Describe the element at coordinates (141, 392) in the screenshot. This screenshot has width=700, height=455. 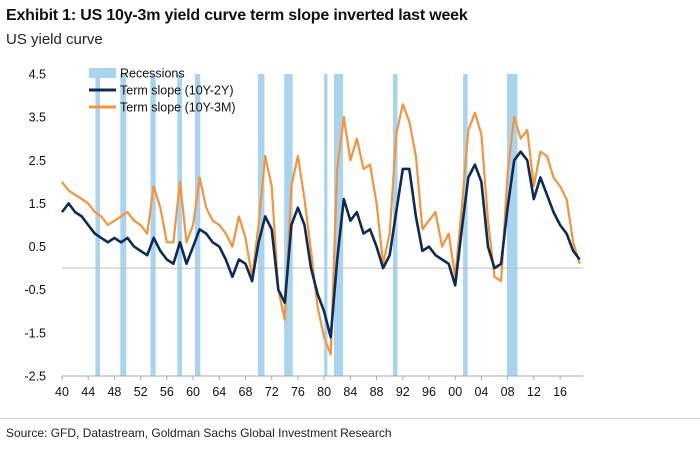
I see `x-tick-label: 52` at that location.